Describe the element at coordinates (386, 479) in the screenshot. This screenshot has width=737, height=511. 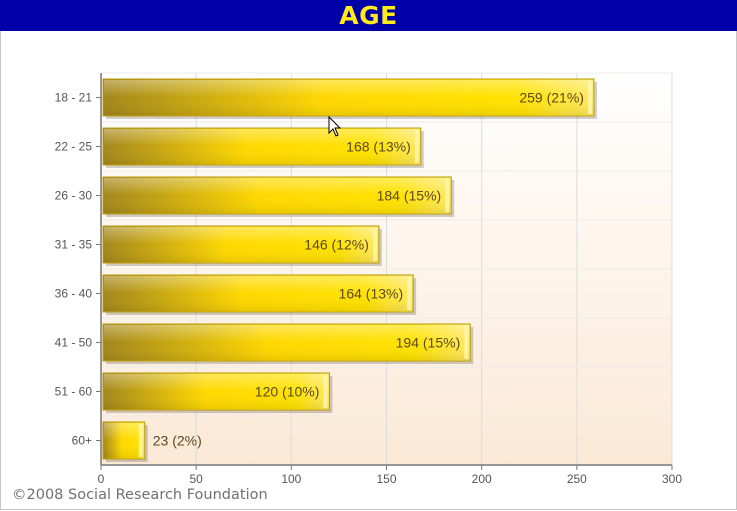
I see `x-tick-label: 150` at that location.